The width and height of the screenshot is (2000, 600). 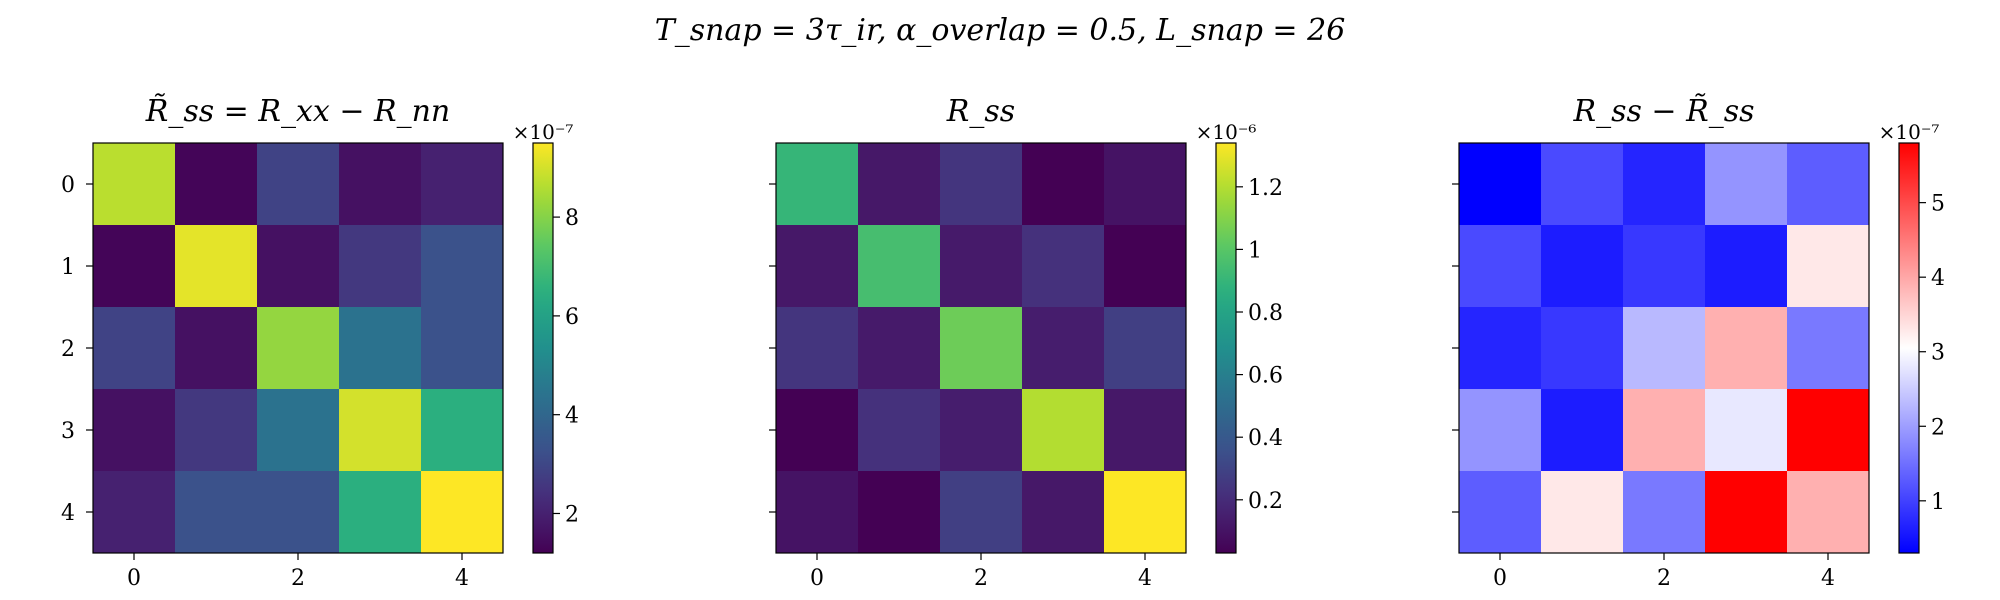 I want to click on colorbar-tick-label-8: 8, so click(x=572, y=218).